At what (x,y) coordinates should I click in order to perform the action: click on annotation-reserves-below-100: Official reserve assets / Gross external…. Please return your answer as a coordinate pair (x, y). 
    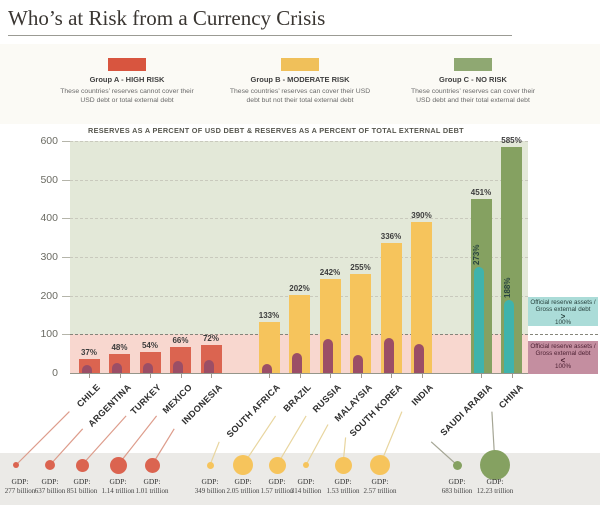
    Looking at the image, I should click on (563, 357).